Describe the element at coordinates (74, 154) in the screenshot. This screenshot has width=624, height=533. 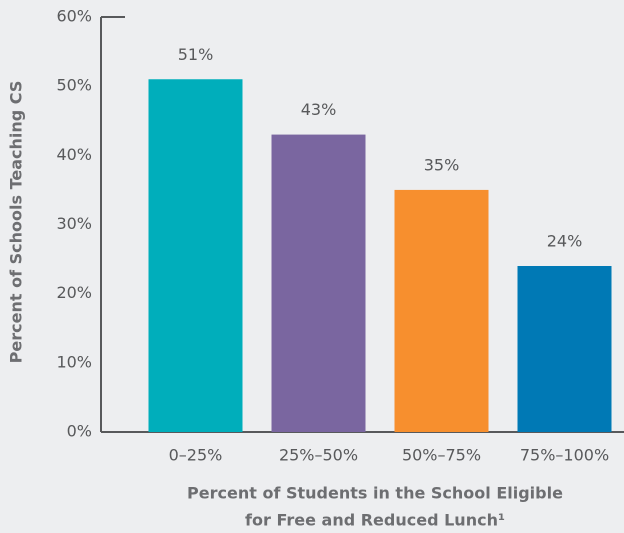
I see `y-tick-label: 40%` at that location.